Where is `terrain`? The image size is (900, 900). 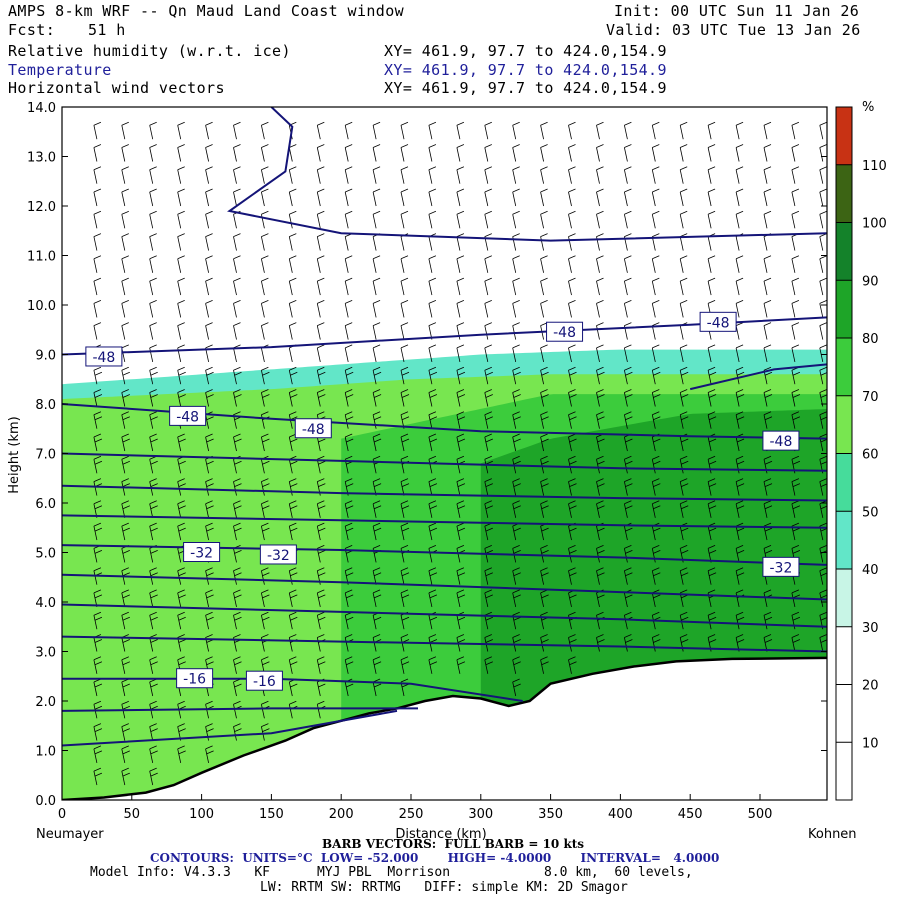
terrain is located at coordinates (444, 728).